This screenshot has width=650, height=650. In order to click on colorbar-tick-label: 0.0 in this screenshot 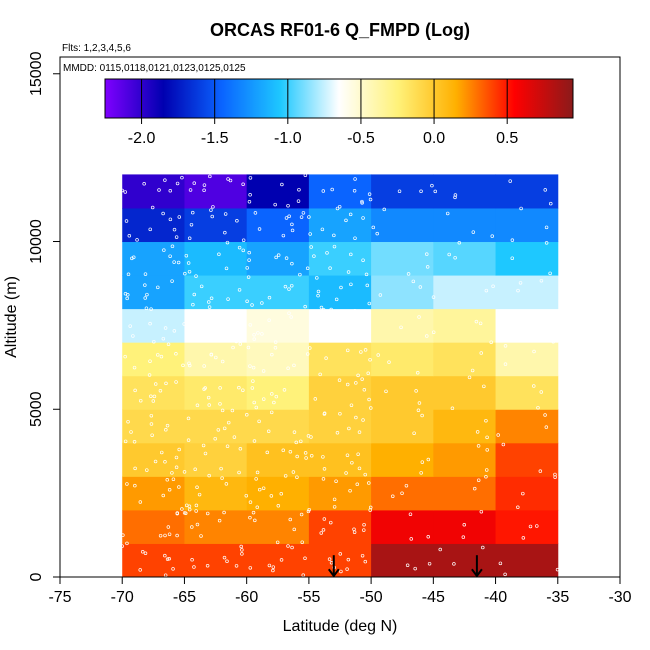, I will do `click(434, 138)`.